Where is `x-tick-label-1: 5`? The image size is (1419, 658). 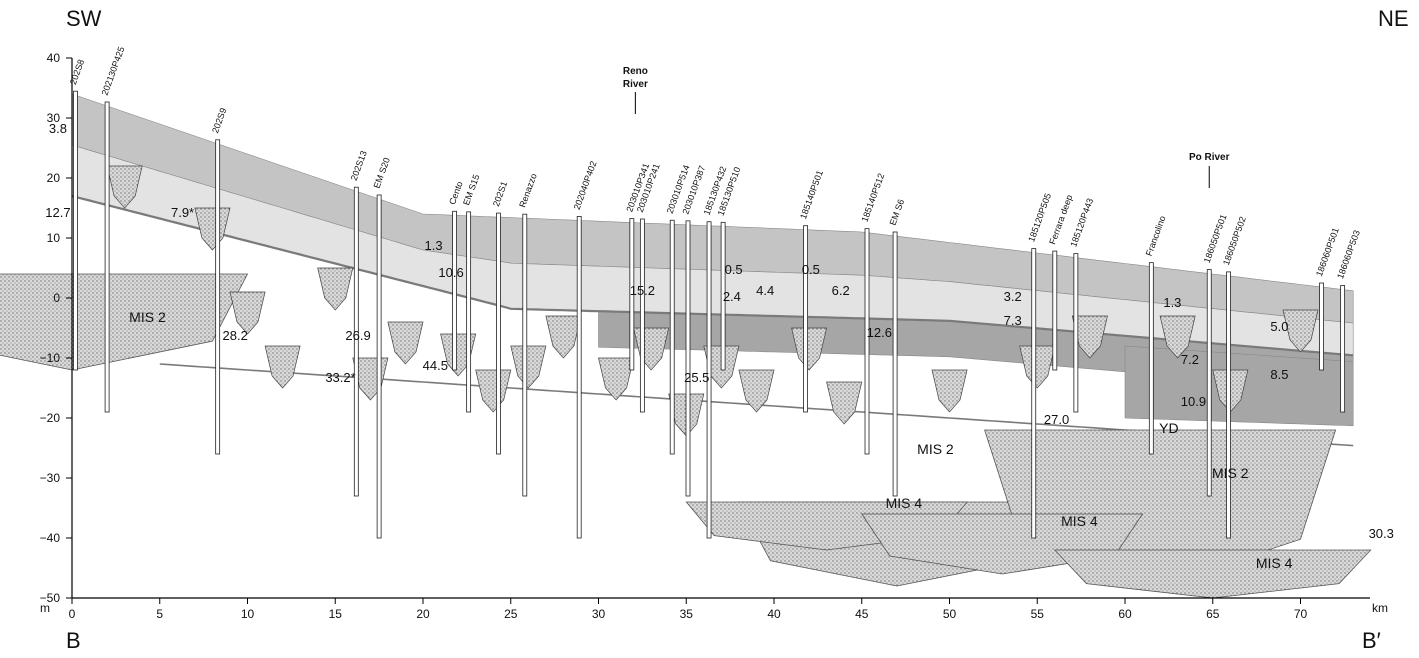 x-tick-label-1: 5 is located at coordinates (159, 614).